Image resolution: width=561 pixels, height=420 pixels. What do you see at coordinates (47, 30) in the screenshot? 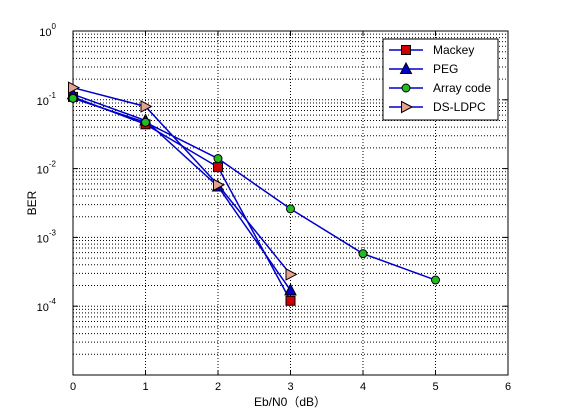
I see `y-tick-label: 10⁰` at bounding box center [47, 30].